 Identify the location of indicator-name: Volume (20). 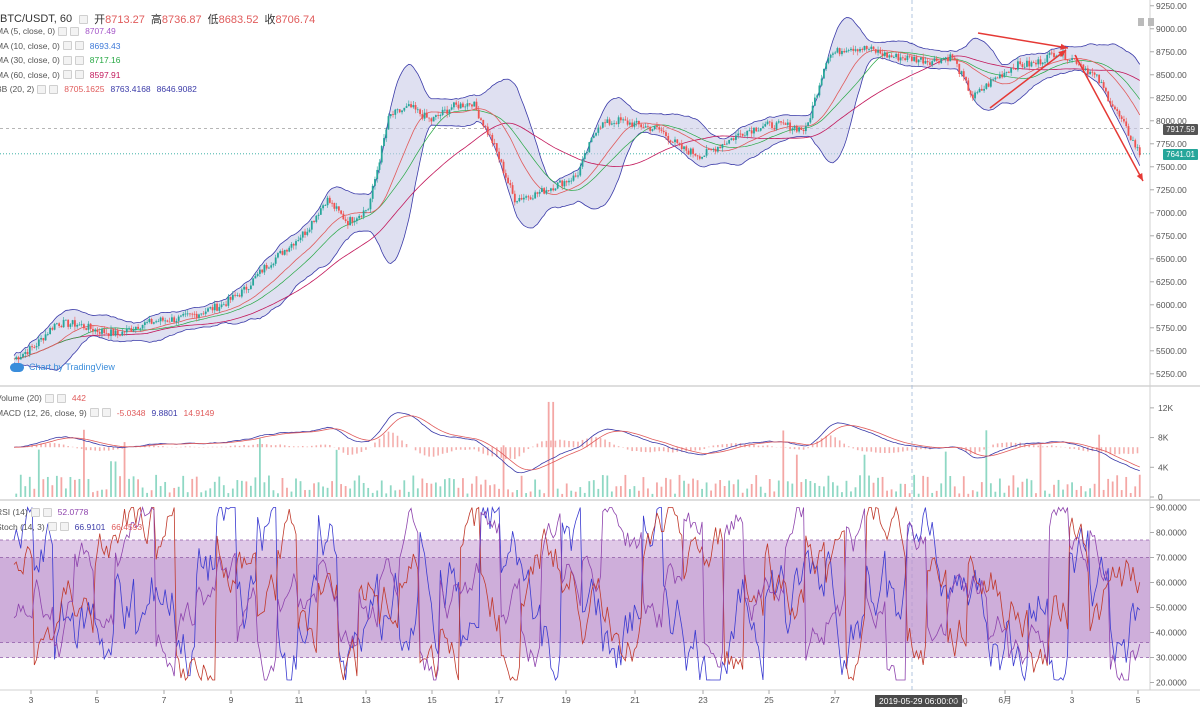
(21, 398).